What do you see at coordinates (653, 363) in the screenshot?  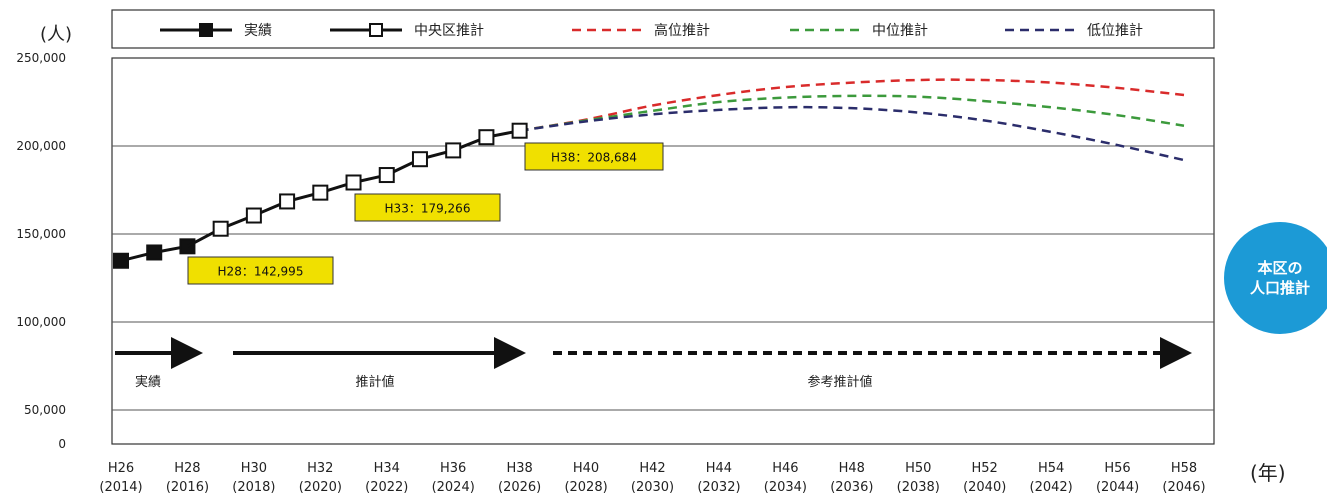 I see `phase-arrows: 実績 推計値 参考推計値` at bounding box center [653, 363].